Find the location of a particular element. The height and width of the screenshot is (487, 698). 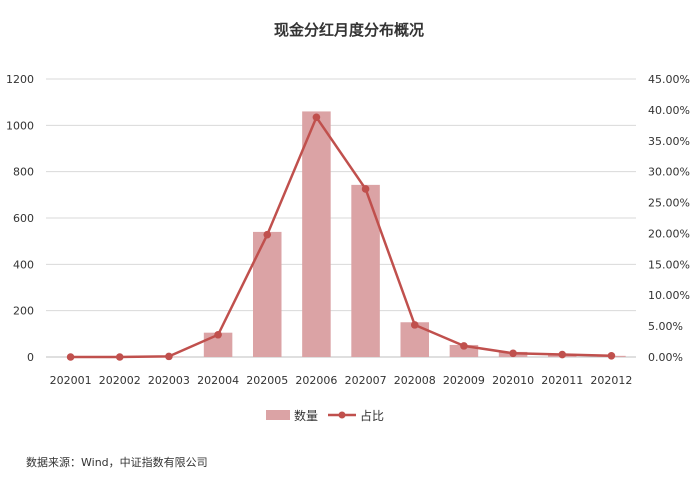

x-tick-label: 202008 is located at coordinates (415, 380).